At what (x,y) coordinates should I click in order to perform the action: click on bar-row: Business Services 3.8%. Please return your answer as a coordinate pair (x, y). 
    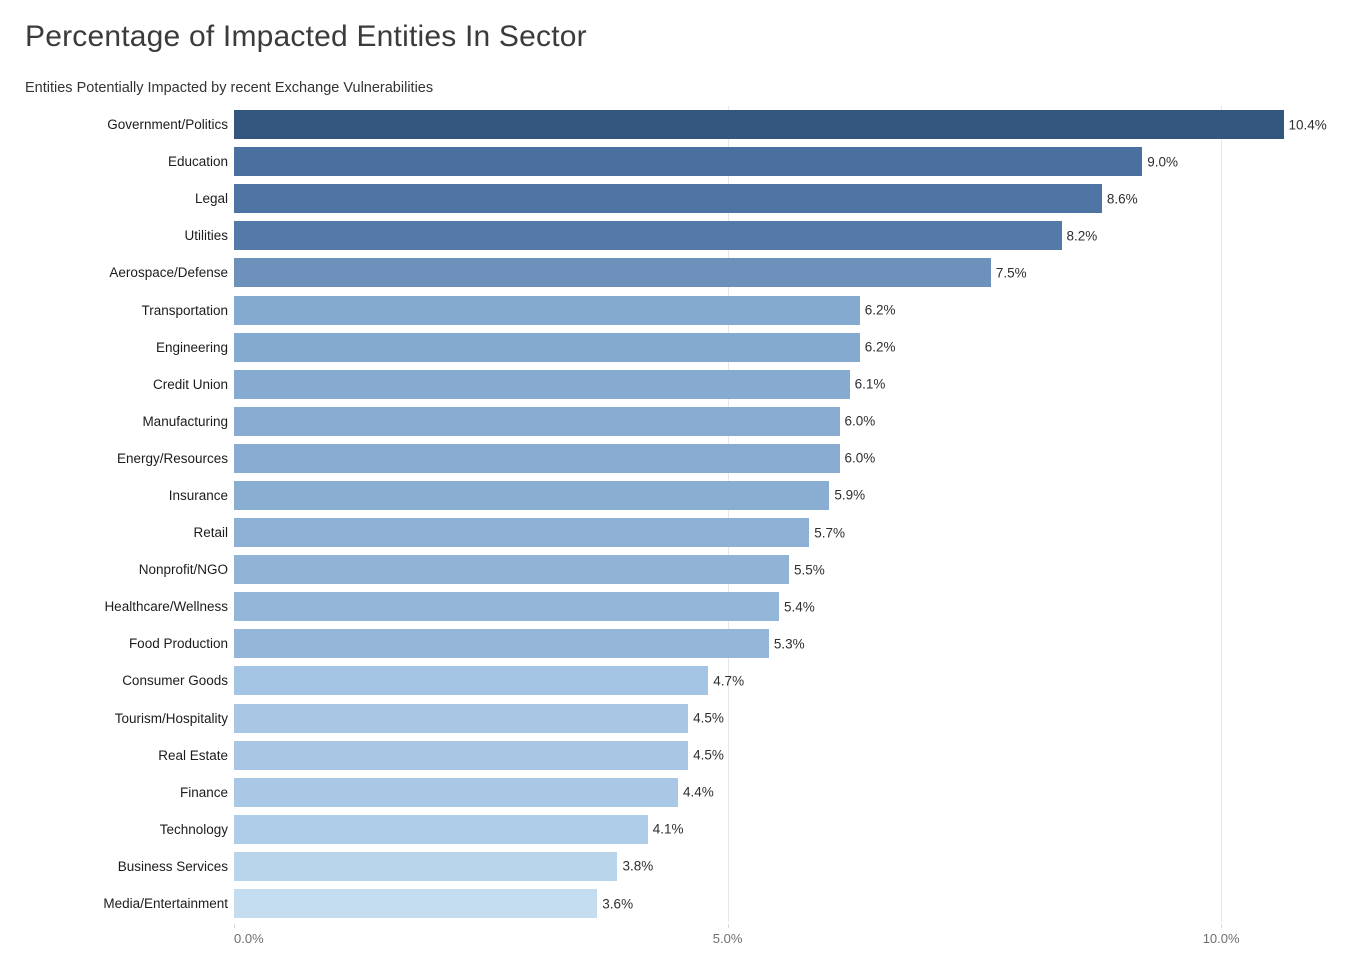
    Looking at the image, I should click on (667, 866).